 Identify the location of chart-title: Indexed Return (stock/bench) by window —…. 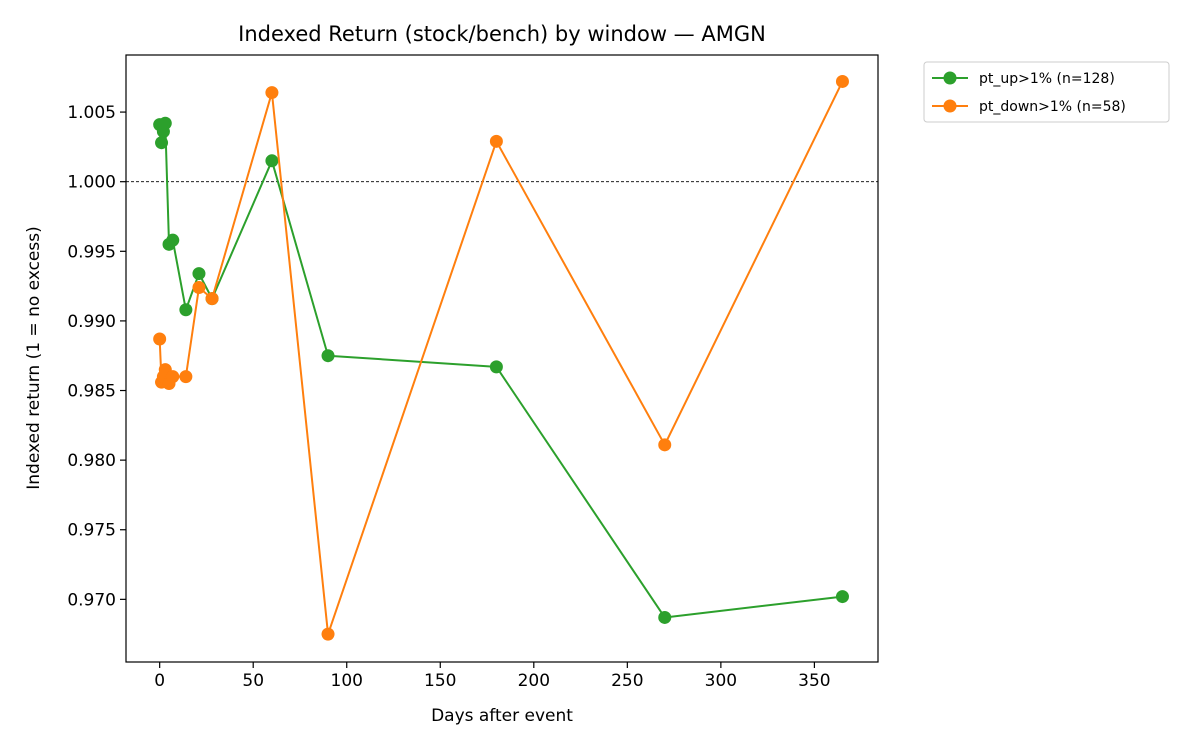
(502, 34).